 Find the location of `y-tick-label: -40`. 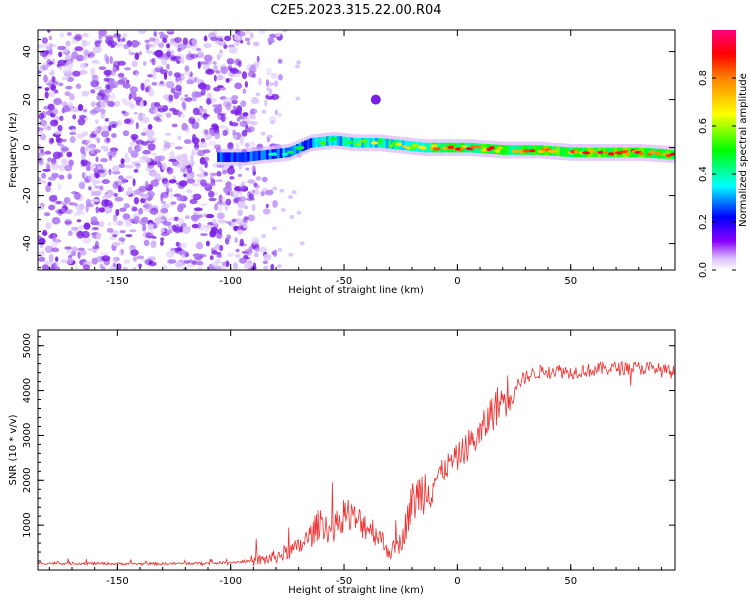

y-tick-label: -40 is located at coordinates (27, 243).